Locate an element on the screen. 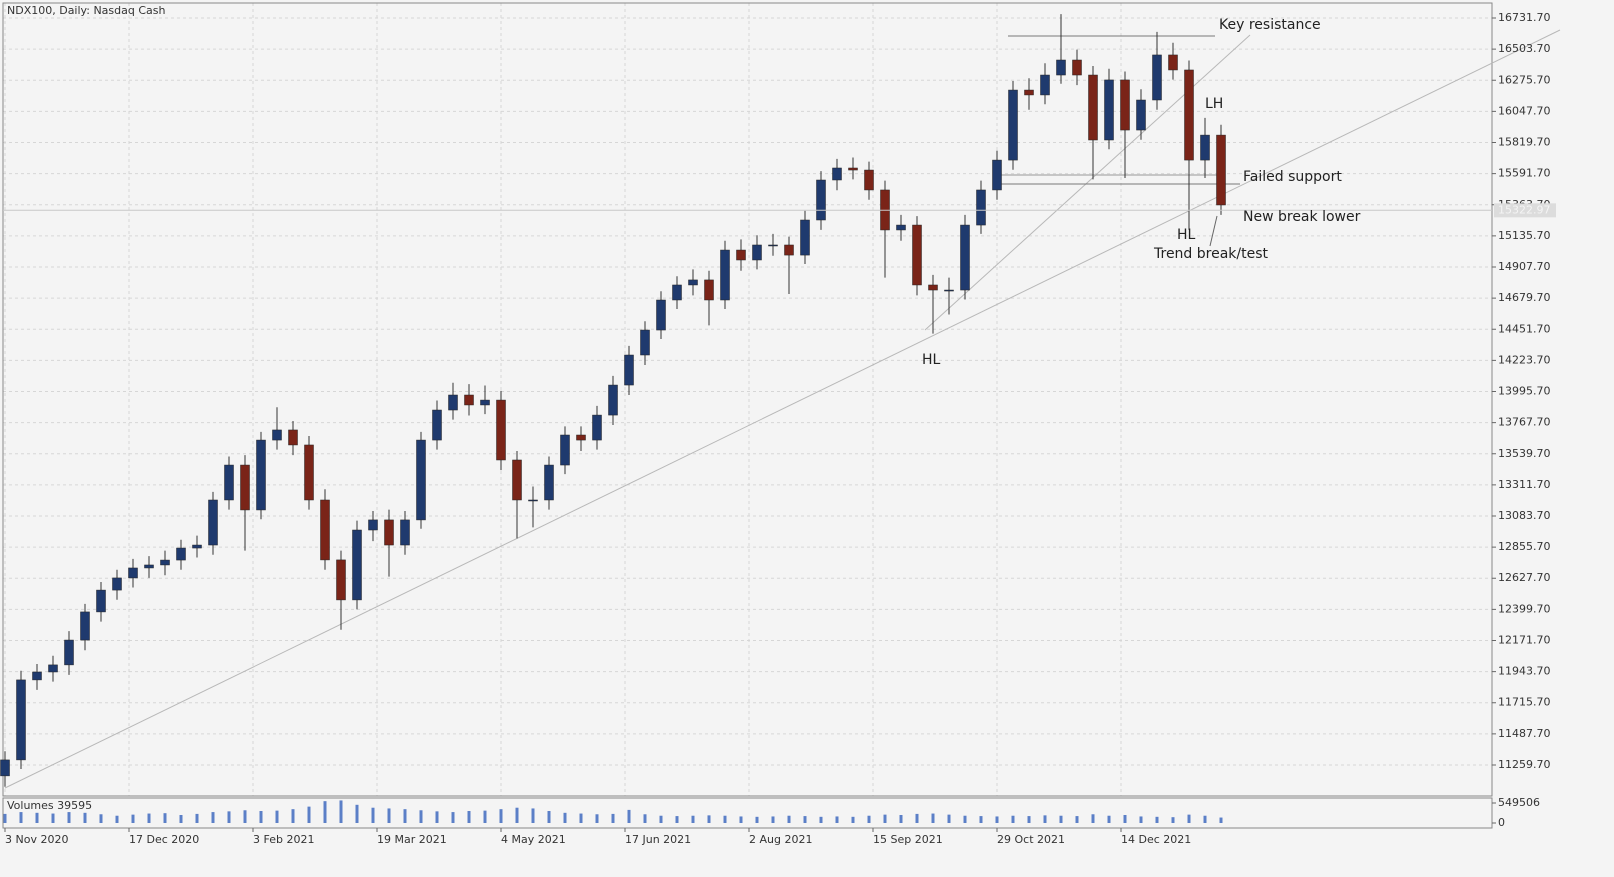  x-tick-label: 29 Oct 2021 is located at coordinates (1031, 839).